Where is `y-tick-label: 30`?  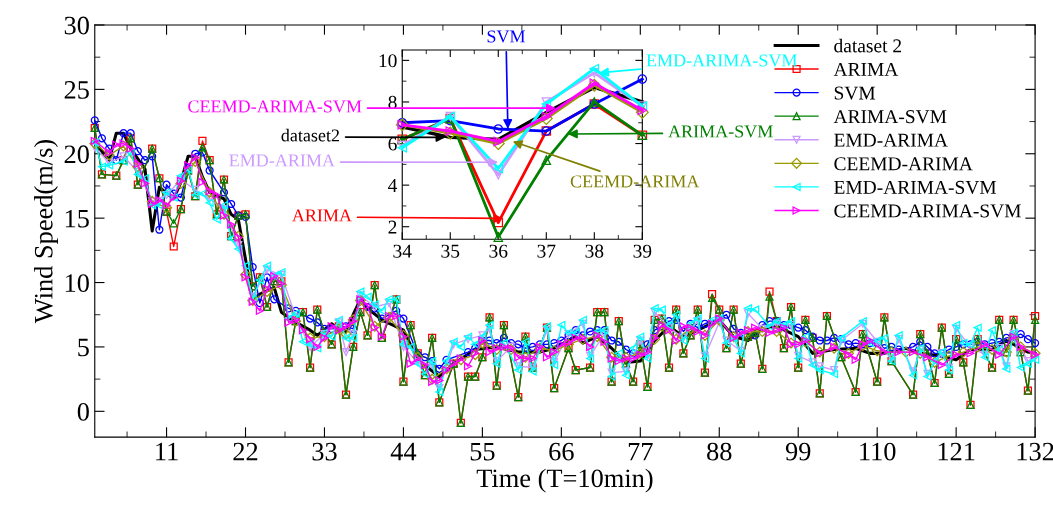
y-tick-label: 30 is located at coordinates (76, 25).